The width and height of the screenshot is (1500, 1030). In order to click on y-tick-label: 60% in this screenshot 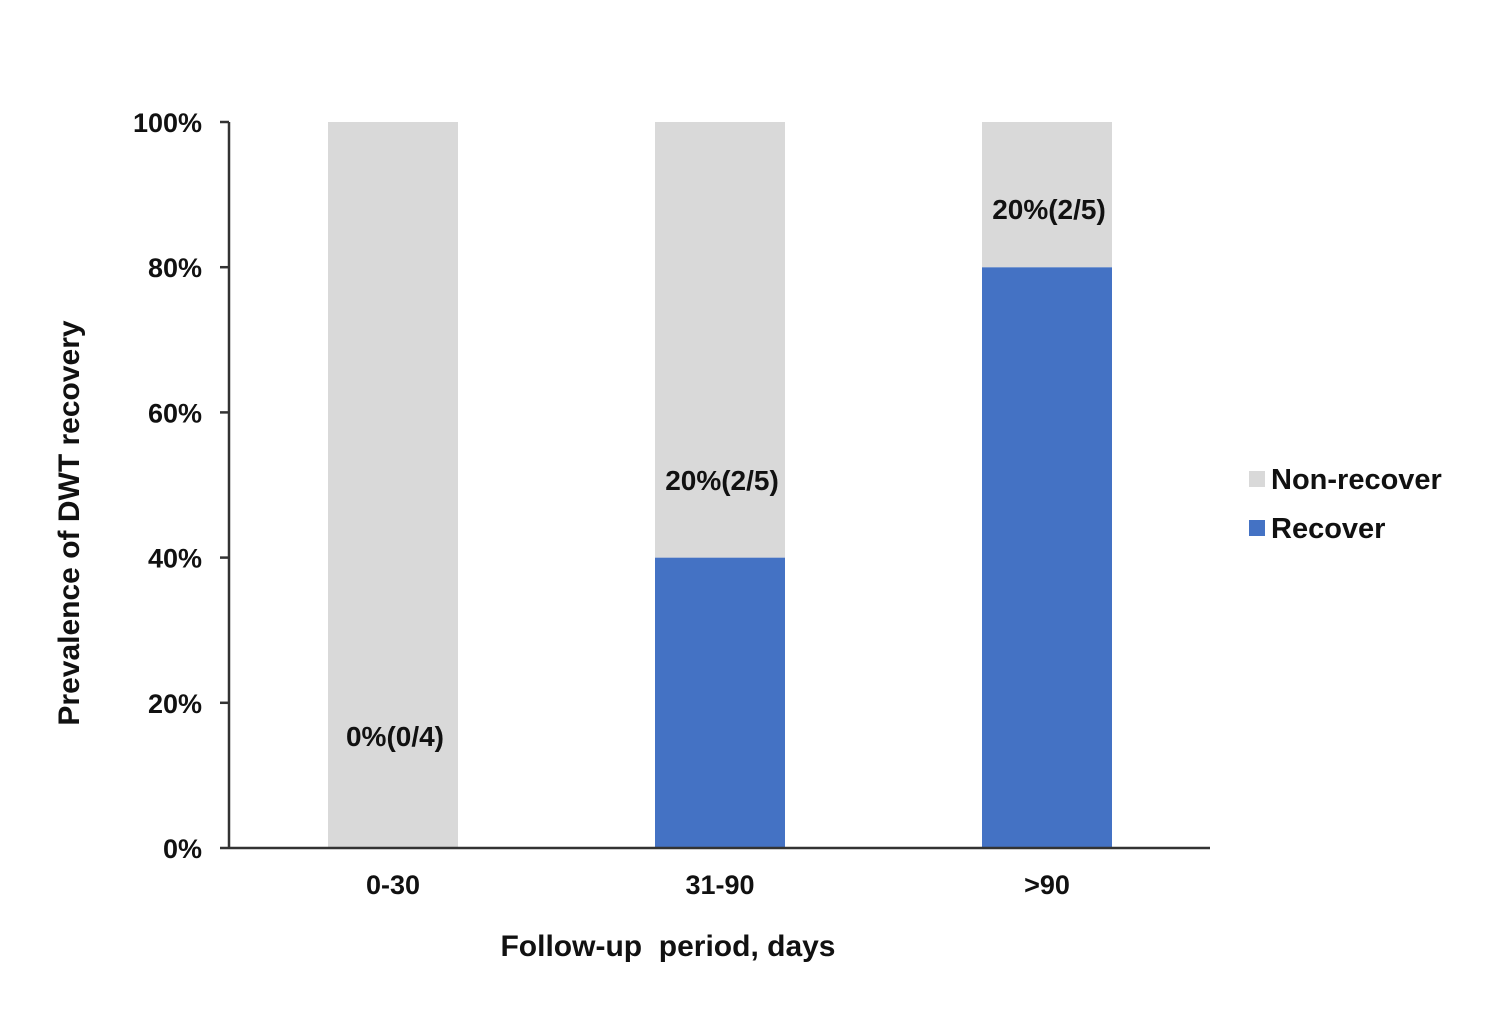, I will do `click(175, 413)`.